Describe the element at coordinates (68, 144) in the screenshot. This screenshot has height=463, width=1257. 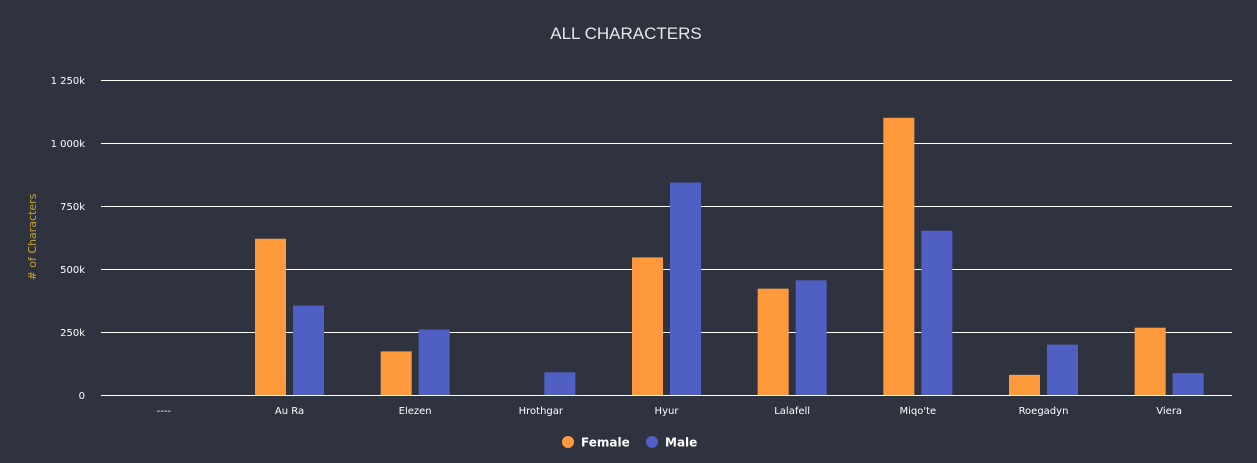
I see `y-tick-label: 1 000k` at that location.